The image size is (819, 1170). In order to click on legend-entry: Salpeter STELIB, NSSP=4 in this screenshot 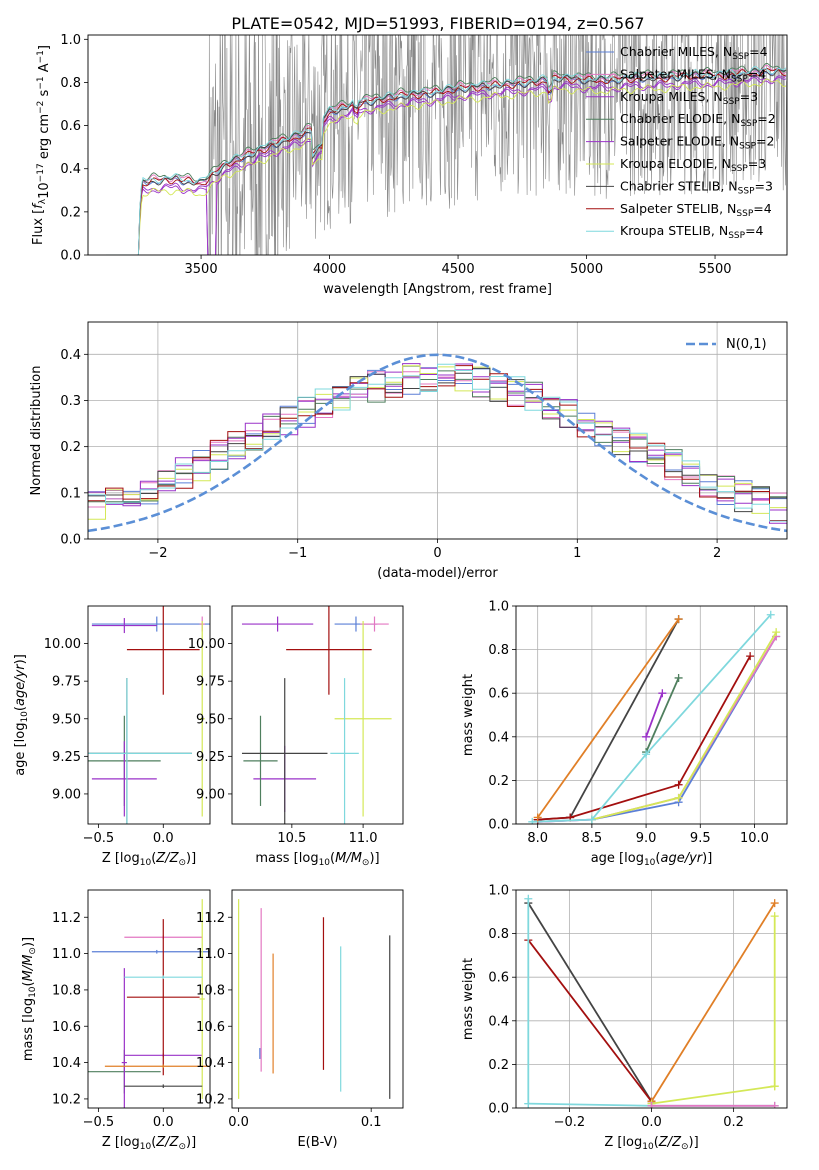, I will do `click(696, 210)`.